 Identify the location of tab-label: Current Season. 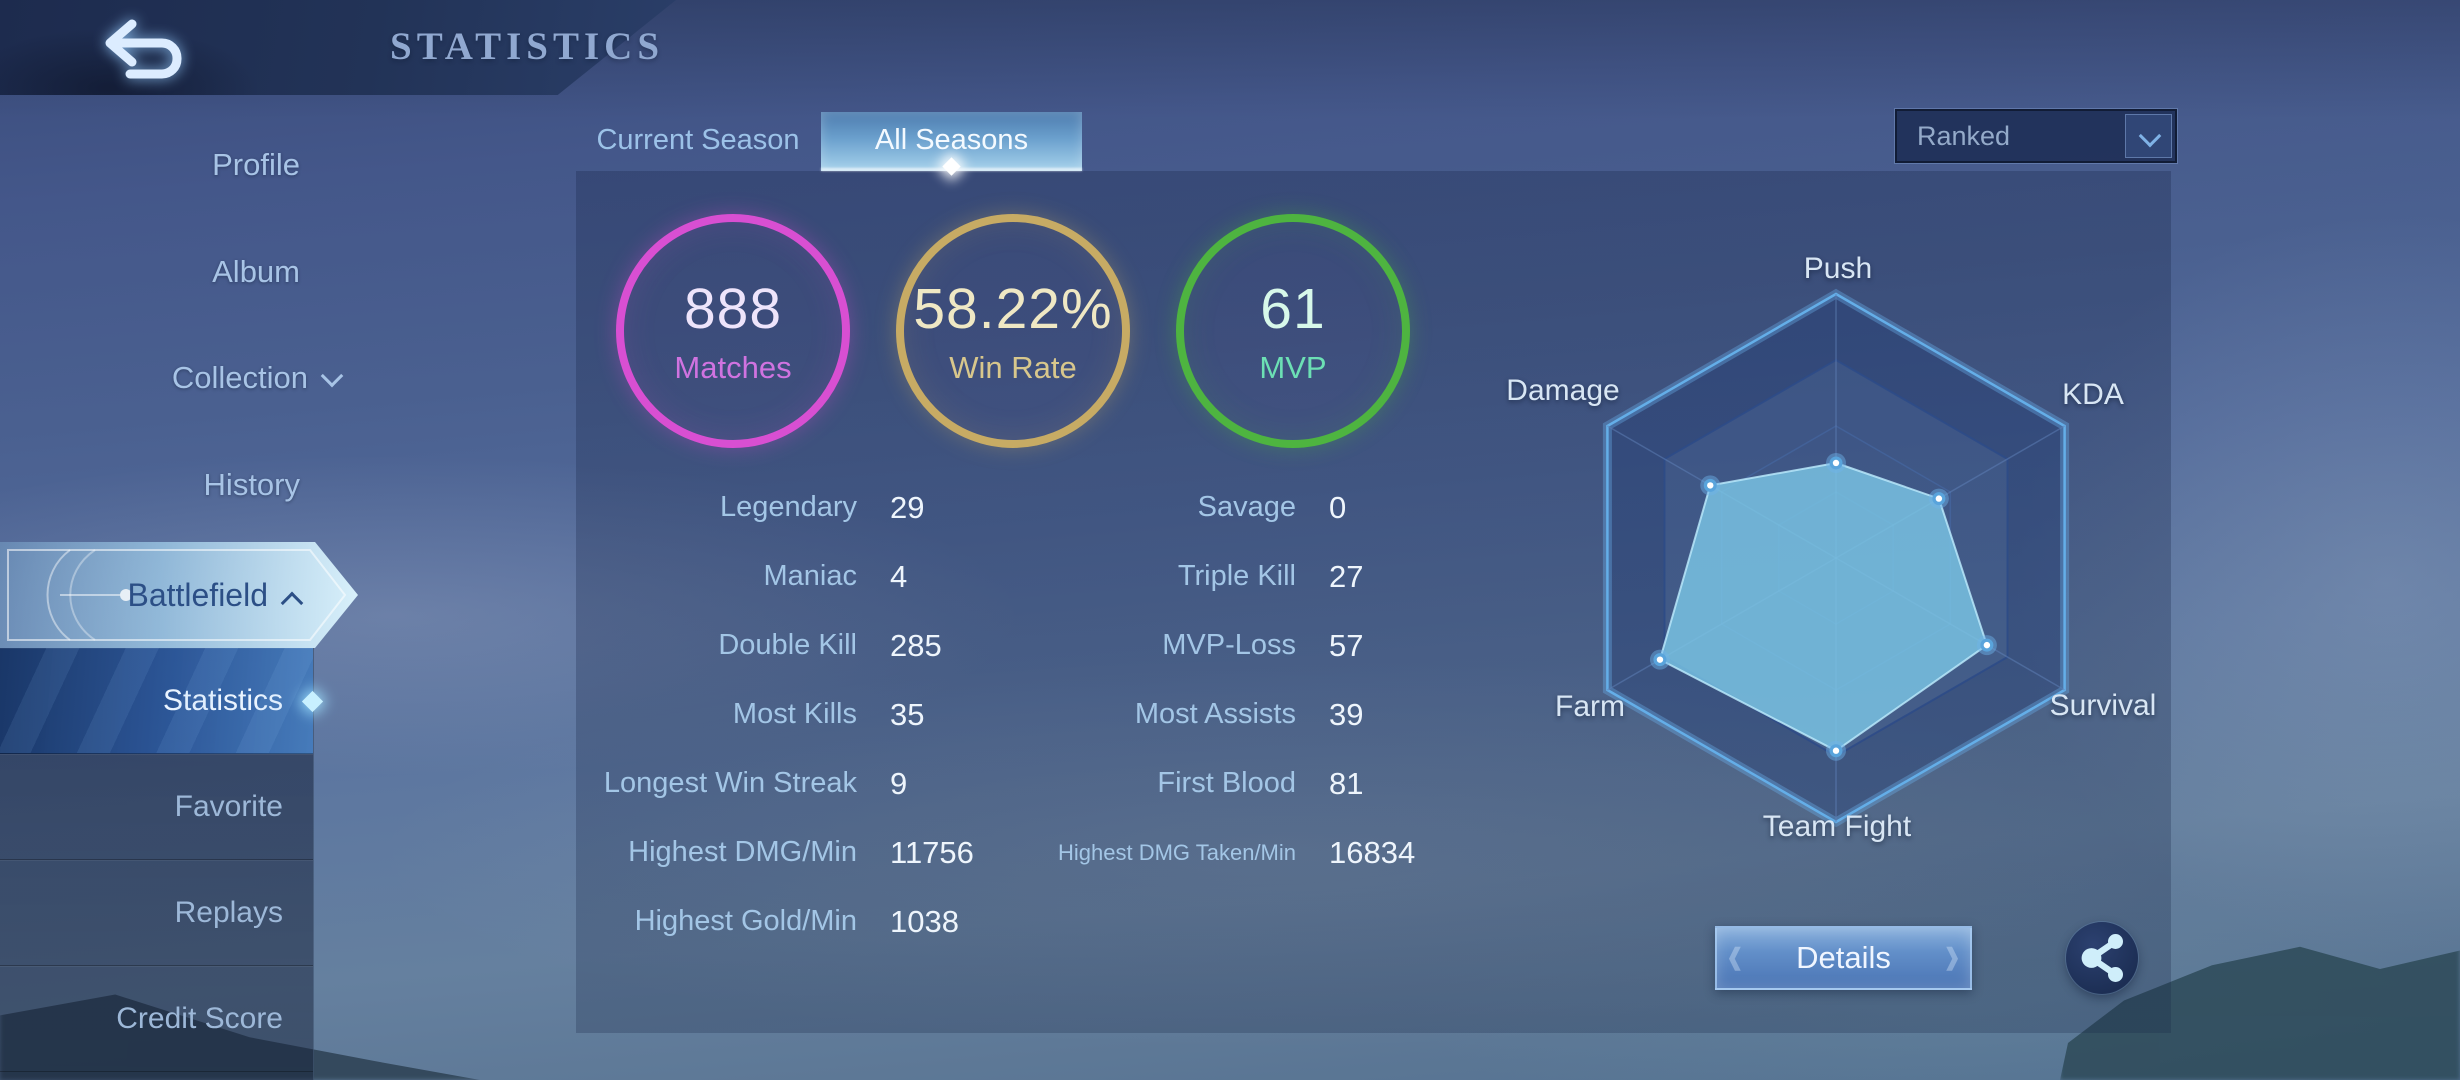
(698, 140).